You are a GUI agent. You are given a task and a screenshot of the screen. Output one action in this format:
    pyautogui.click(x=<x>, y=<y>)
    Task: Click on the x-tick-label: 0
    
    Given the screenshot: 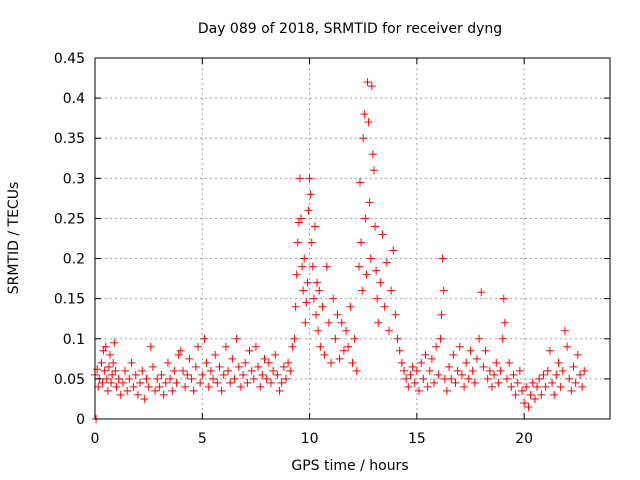 What is the action you would take?
    pyautogui.click(x=95, y=439)
    